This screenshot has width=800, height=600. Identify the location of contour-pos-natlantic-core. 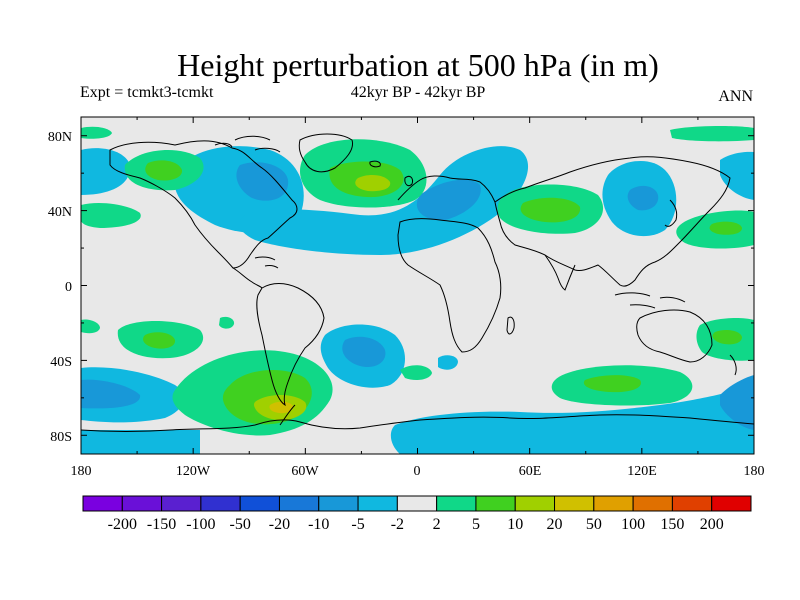
(373, 183).